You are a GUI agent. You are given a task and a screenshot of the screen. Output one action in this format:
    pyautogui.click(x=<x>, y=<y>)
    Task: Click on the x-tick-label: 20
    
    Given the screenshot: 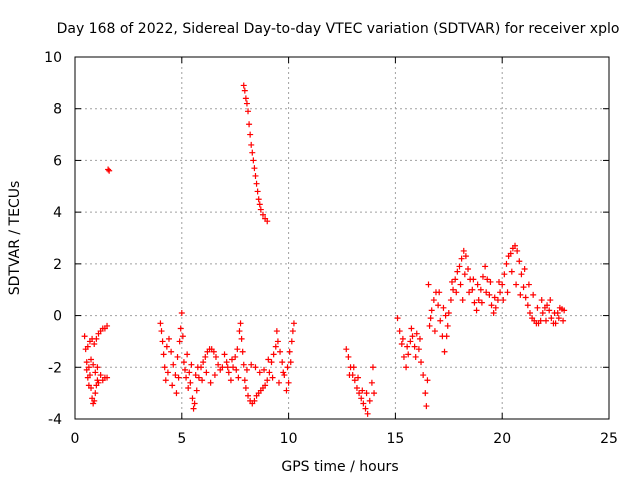 What is the action you would take?
    pyautogui.click(x=502, y=439)
    